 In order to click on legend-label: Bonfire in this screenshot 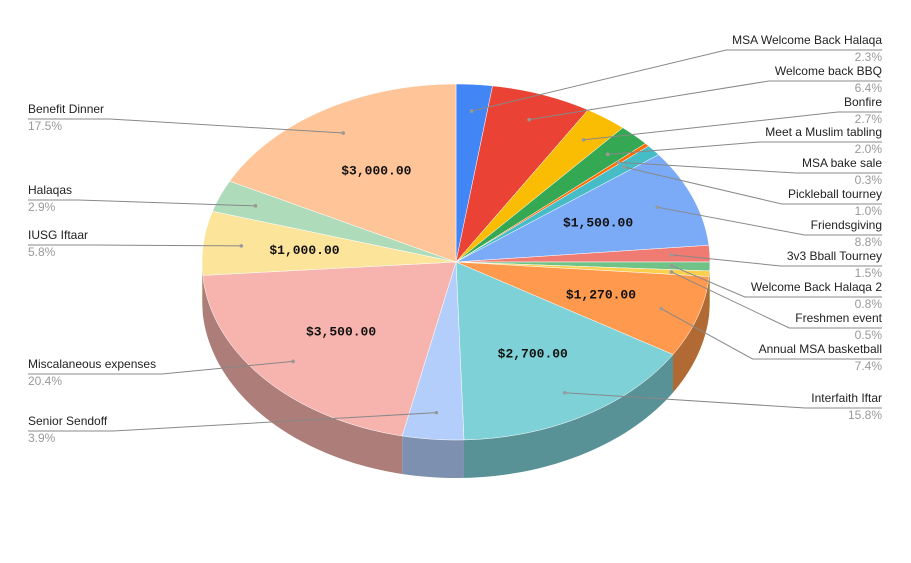, I will do `click(863, 102)`.